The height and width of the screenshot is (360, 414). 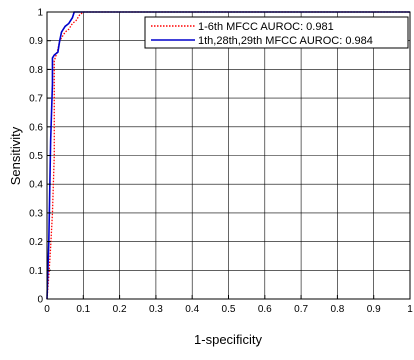 What do you see at coordinates (83, 309) in the screenshot?
I see `x-tick-label: 0.1` at bounding box center [83, 309].